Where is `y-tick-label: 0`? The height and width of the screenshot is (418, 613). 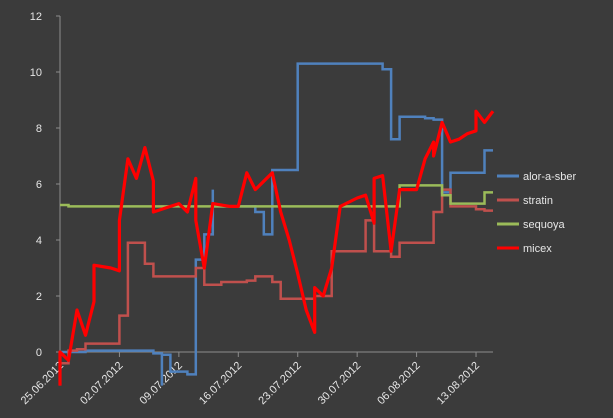
y-tick-label: 0 is located at coordinates (39, 353).